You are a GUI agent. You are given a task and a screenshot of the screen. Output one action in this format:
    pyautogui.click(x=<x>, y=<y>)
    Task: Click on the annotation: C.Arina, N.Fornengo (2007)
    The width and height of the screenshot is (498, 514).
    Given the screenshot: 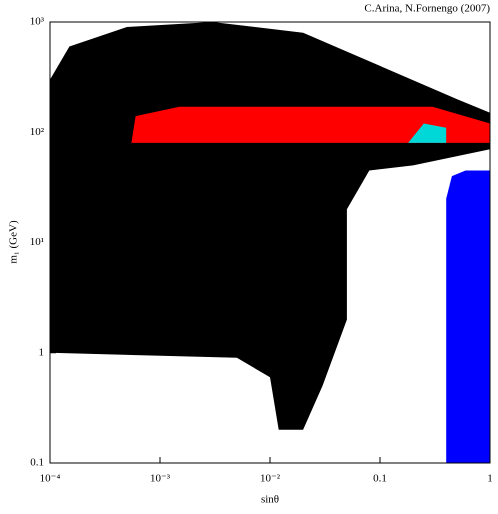 What is the action you would take?
    pyautogui.click(x=427, y=9)
    